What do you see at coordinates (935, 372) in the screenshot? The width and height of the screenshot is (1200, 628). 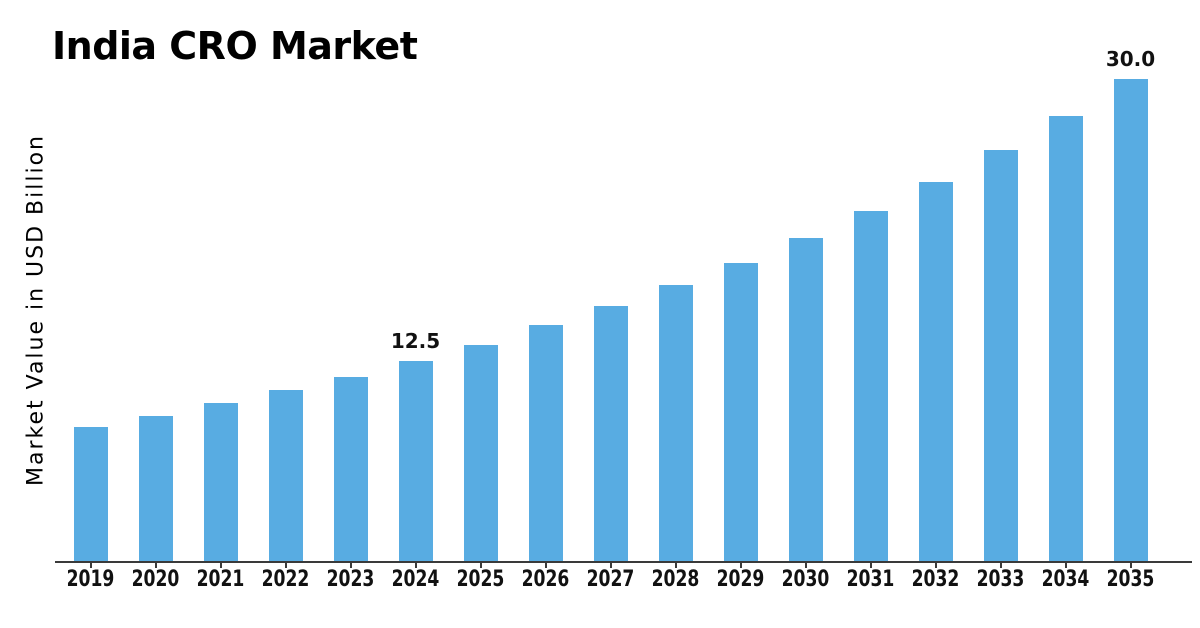 I see `bar-2032` at bounding box center [935, 372].